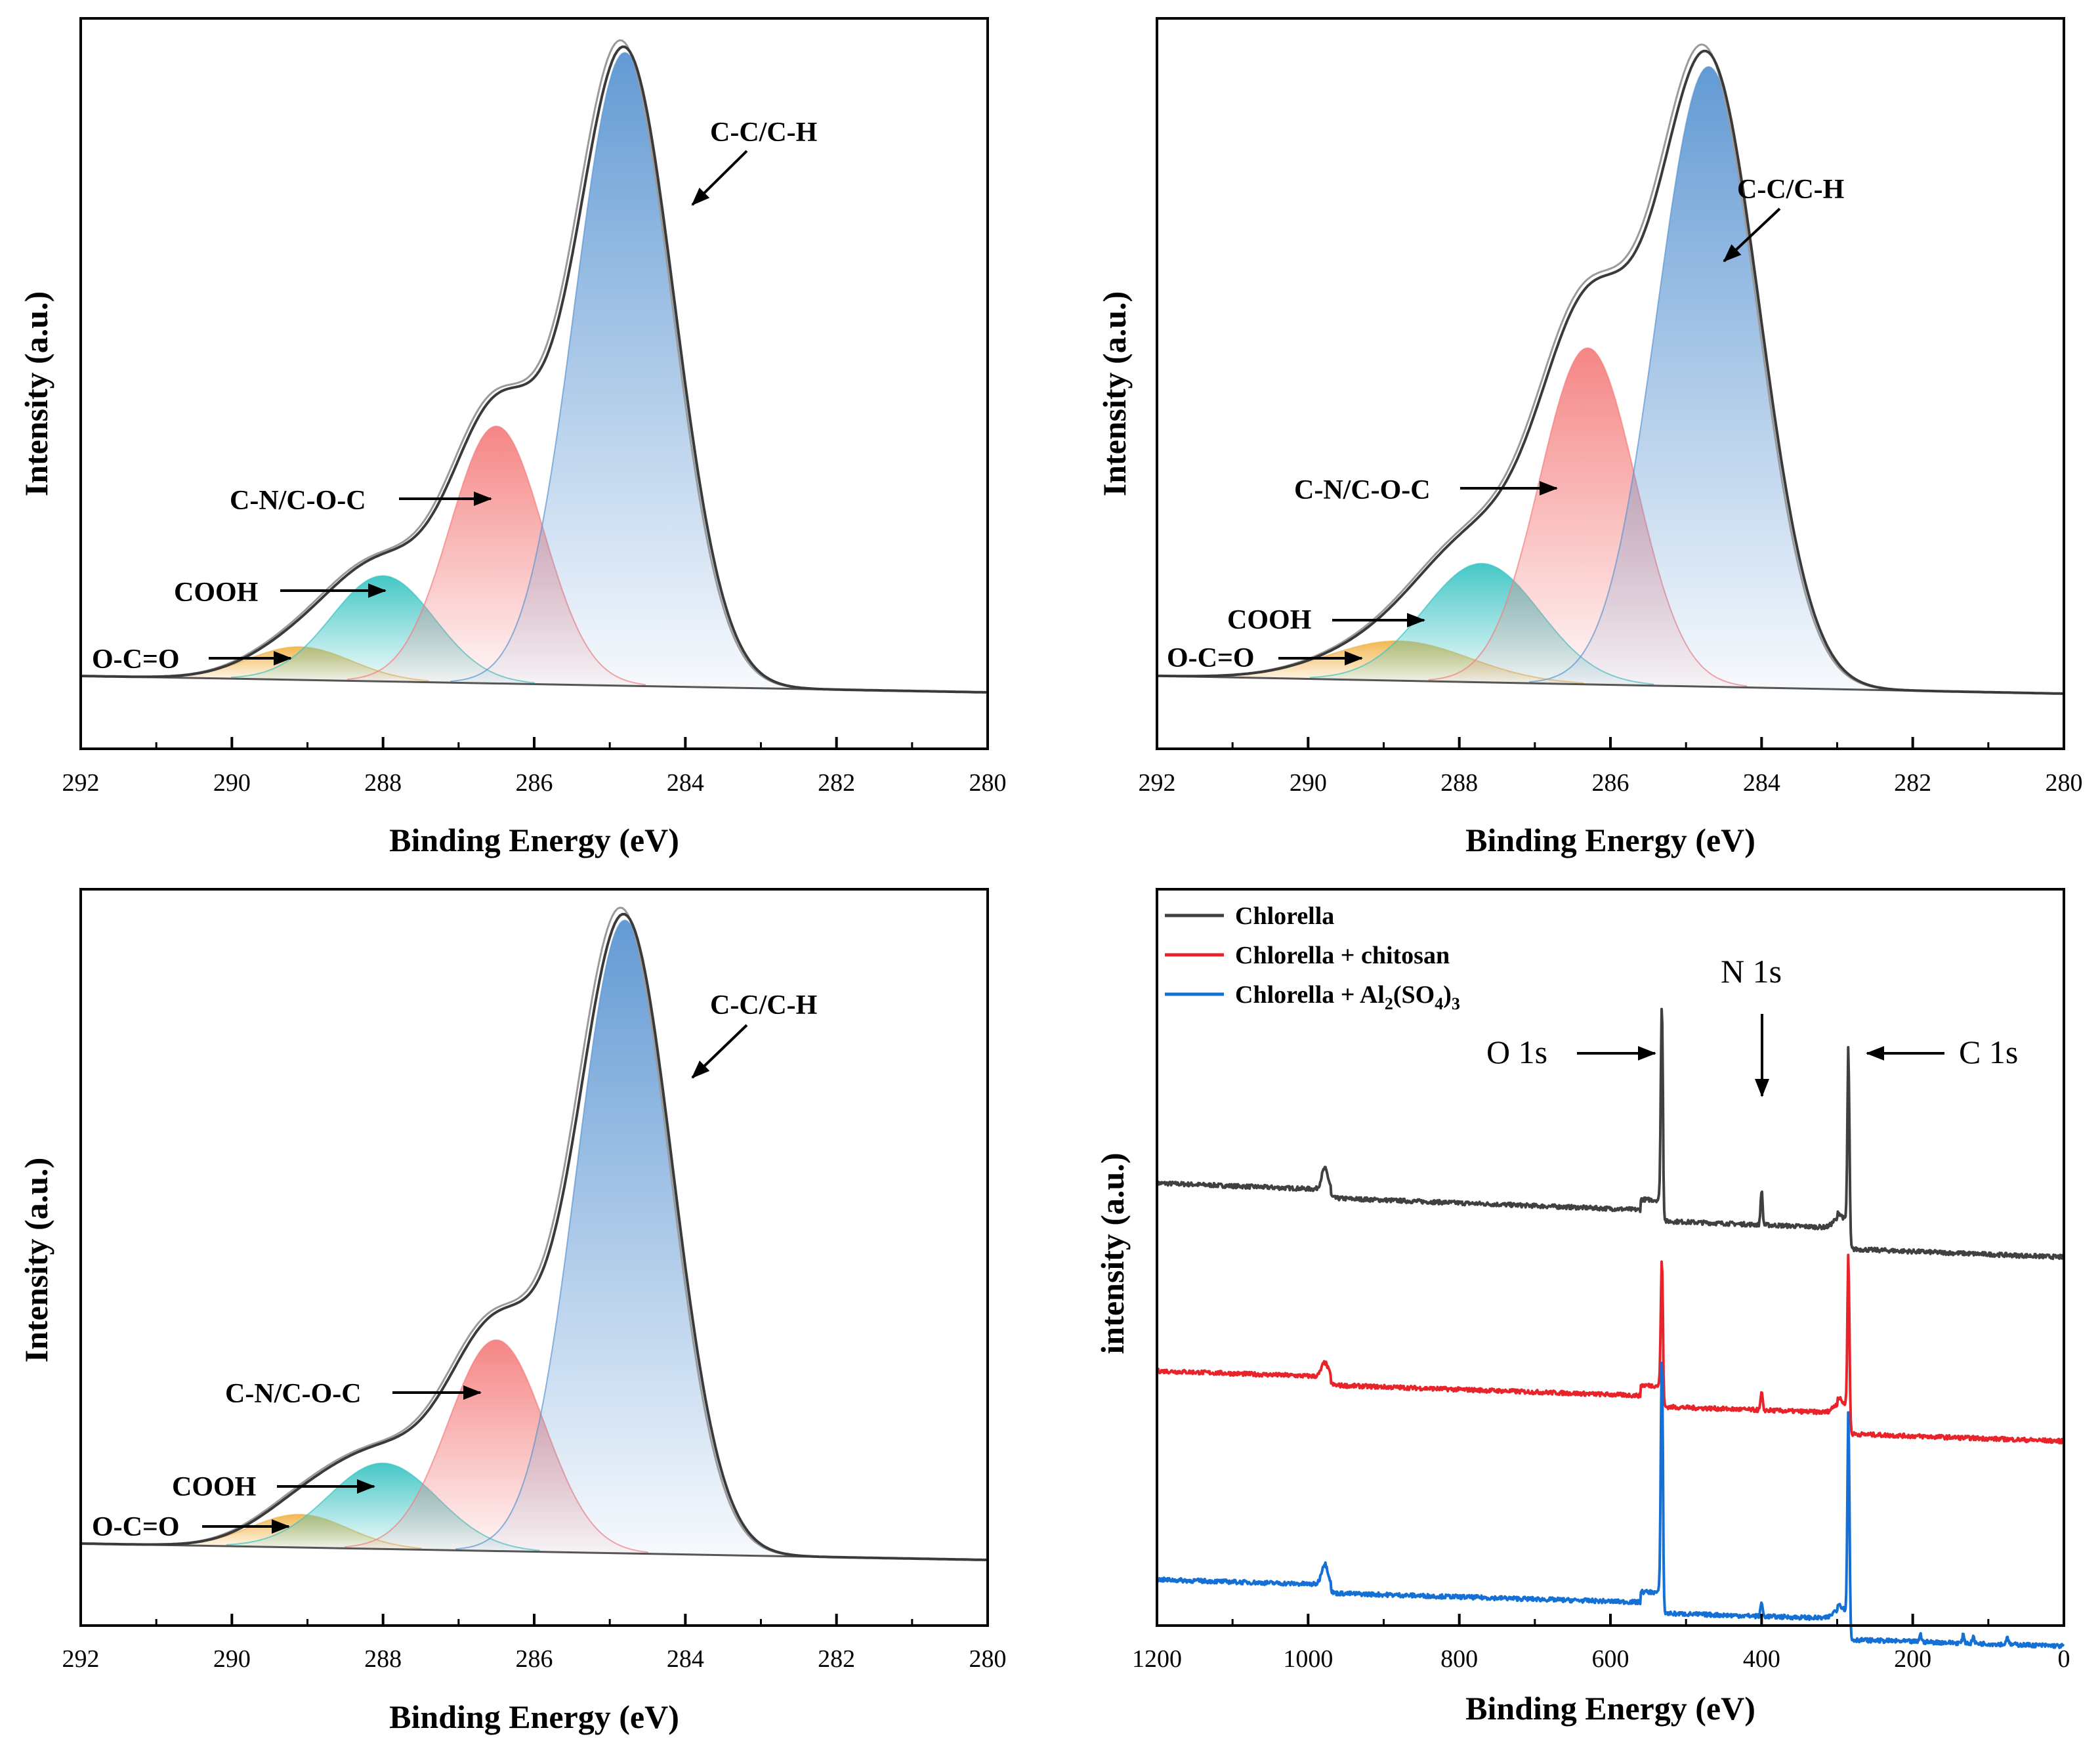  Describe the element at coordinates (1284, 916) in the screenshot. I see `legend-label-chlorella: Chlorella` at that location.